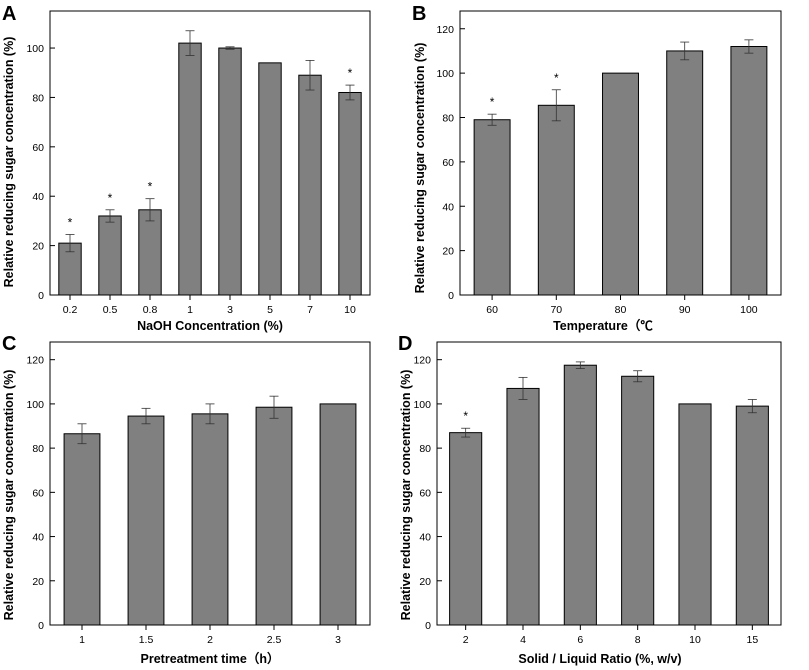 The height and width of the screenshot is (670, 809). Describe the element at coordinates (146, 640) in the screenshot. I see `x-tick-label: 1.5` at that location.